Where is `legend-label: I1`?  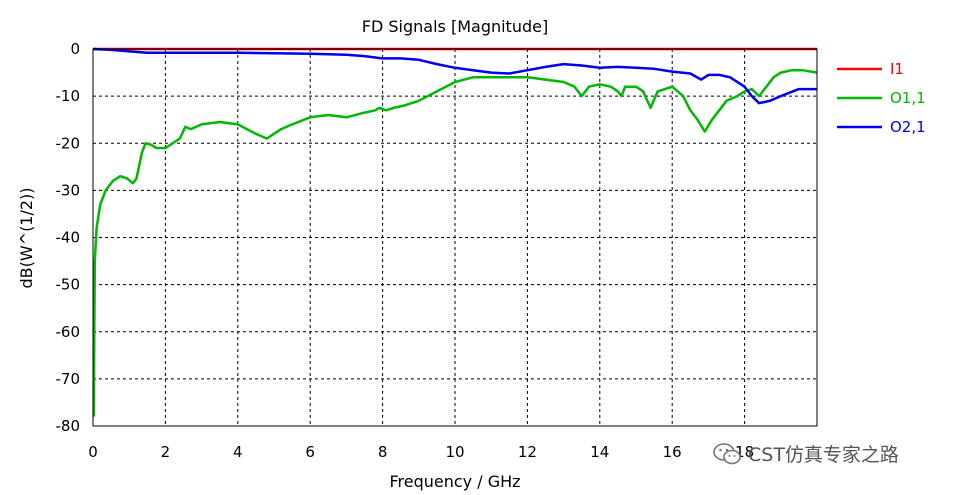
legend-label: I1 is located at coordinates (897, 69).